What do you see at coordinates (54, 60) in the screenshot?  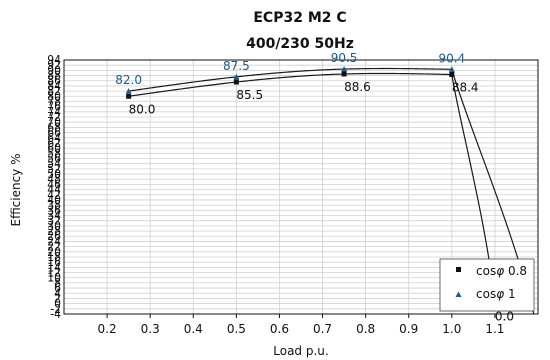 I see `y-tick-label: 94` at bounding box center [54, 60].